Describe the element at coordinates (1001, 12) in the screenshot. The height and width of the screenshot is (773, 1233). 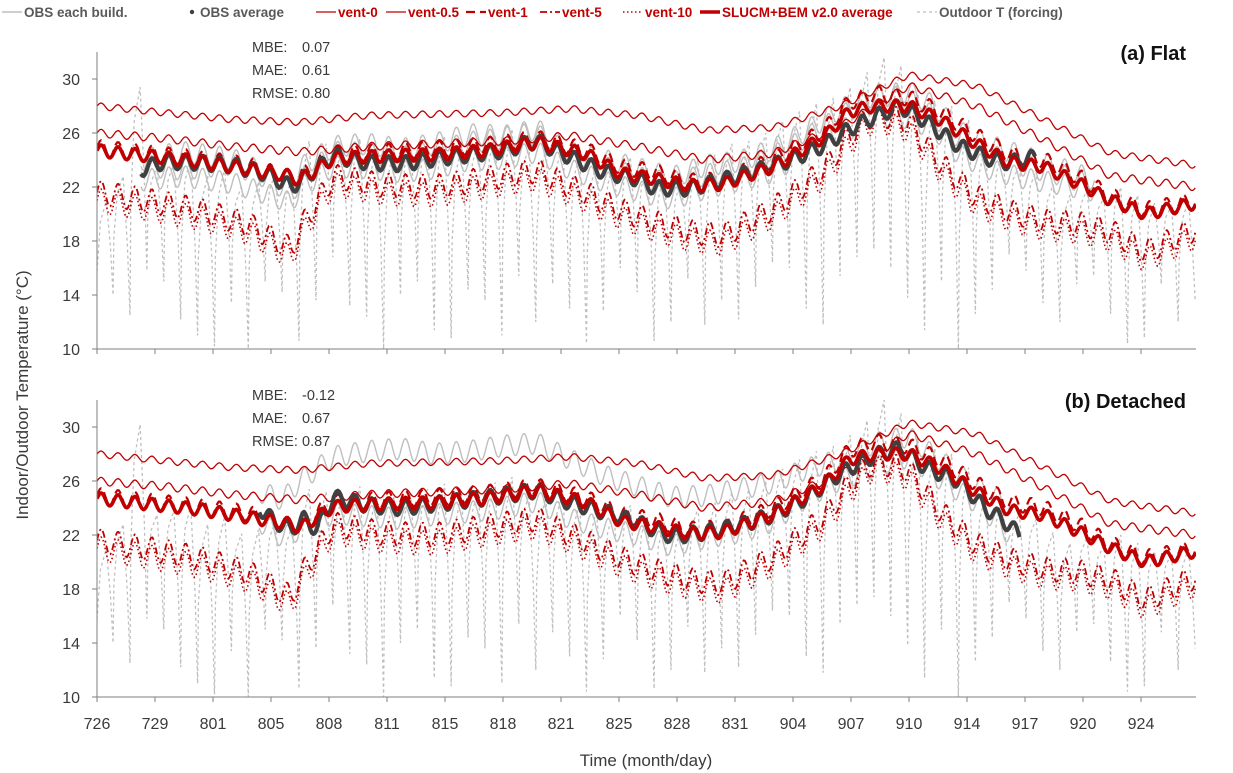
I see `legend-label: Outdoor T (forcing)` at that location.